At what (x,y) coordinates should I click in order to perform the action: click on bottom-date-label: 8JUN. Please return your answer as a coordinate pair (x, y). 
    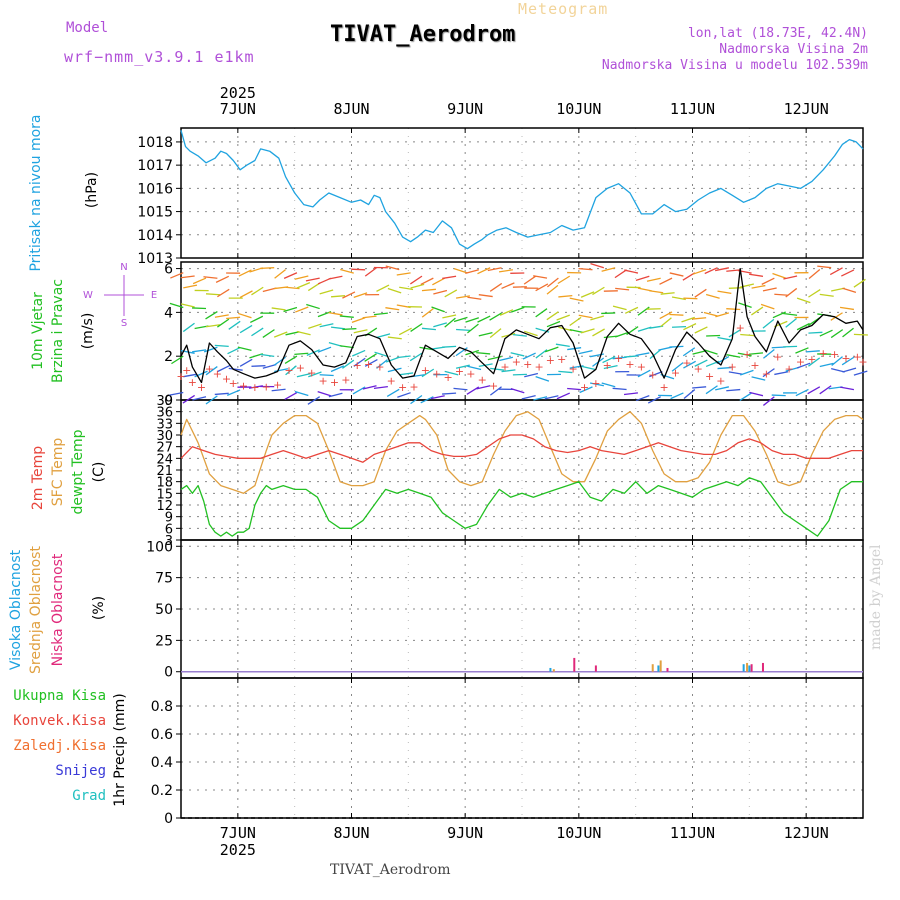
    Looking at the image, I should click on (351, 833).